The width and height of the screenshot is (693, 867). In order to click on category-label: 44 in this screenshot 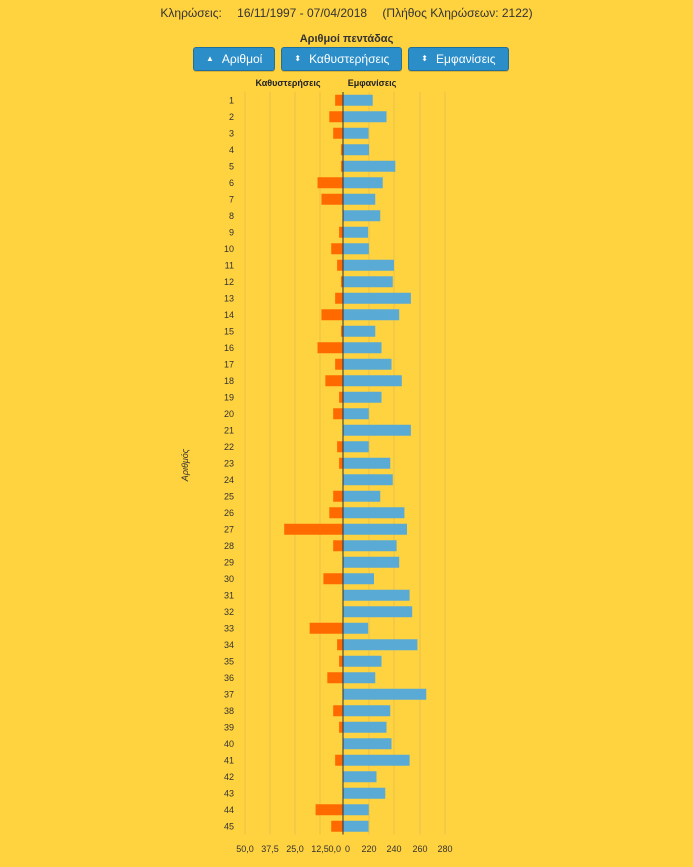, I will do `click(229, 810)`.